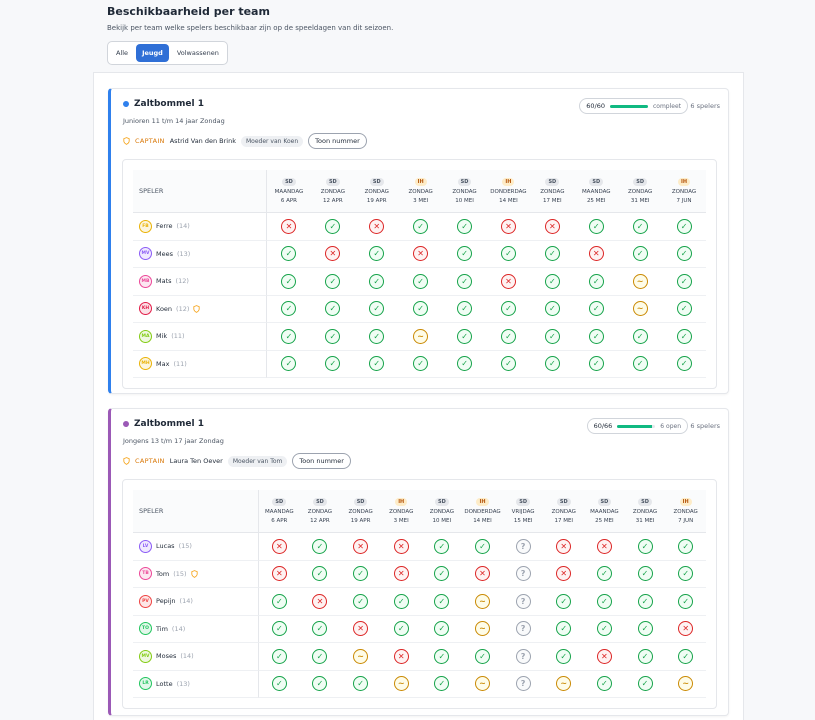 The image size is (815, 720). Describe the element at coordinates (122, 53) in the screenshot. I see `tab: Alle` at that location.